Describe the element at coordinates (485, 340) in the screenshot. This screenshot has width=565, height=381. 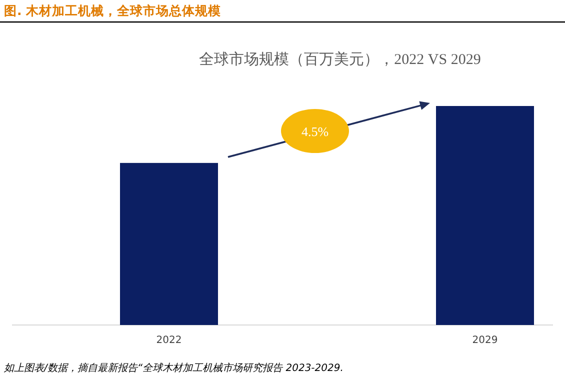
I see `x-tick-label: 2029` at that location.